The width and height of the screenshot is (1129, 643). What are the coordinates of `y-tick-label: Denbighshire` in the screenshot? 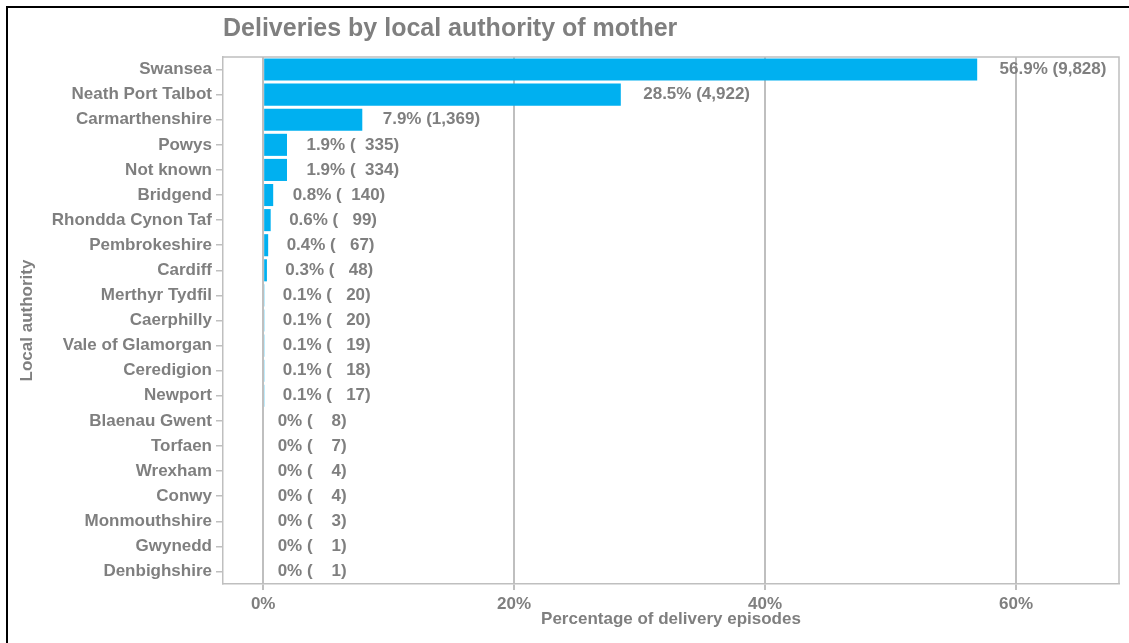 It's located at (157, 571).